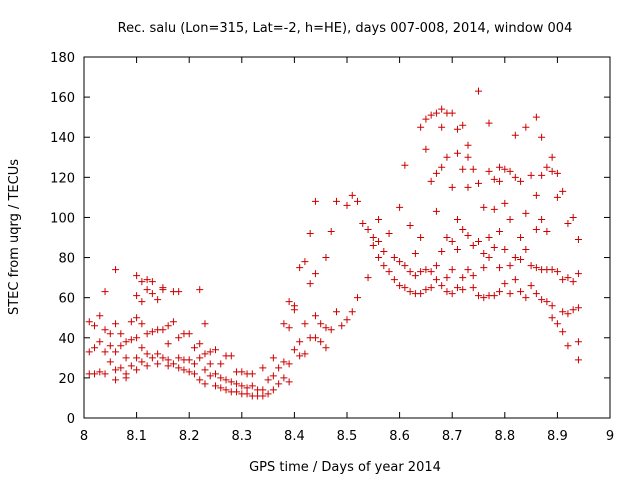 This screenshot has height=480, width=640. What do you see at coordinates (557, 436) in the screenshot?
I see `x-tick-label: 8.9` at bounding box center [557, 436].